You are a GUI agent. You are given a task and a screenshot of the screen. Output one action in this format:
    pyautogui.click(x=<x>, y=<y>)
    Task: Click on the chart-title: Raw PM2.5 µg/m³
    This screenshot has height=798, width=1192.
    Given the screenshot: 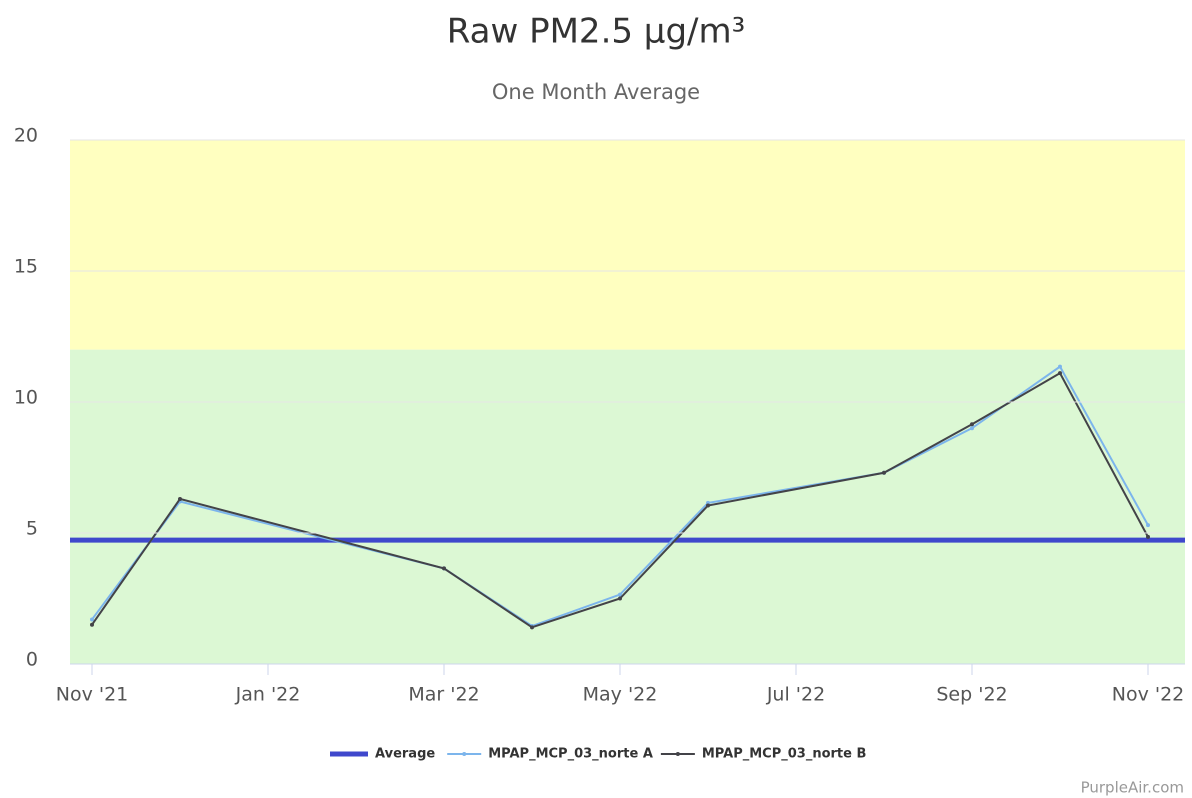 What is the action you would take?
    pyautogui.click(x=596, y=32)
    